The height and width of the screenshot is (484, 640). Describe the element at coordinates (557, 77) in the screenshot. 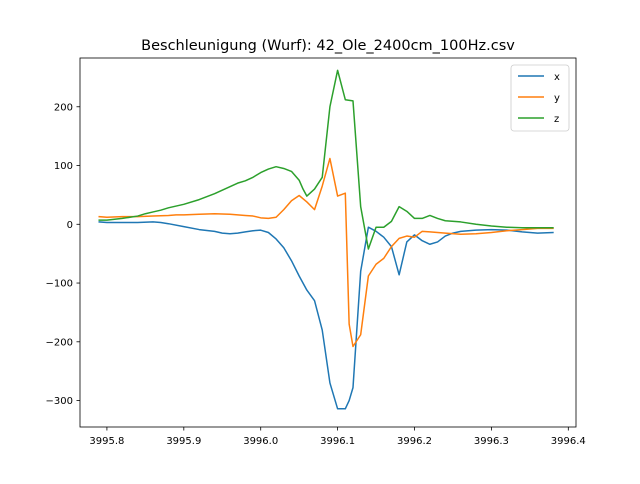

I see `legend-label-x: x` at that location.